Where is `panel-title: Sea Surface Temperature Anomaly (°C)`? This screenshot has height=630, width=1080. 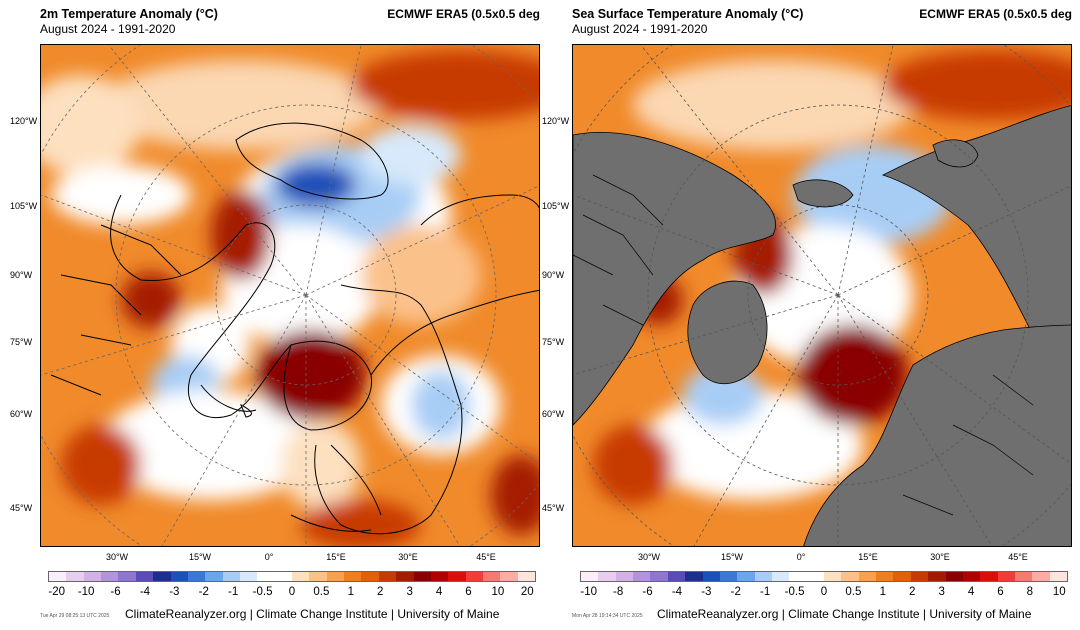 panel-title: Sea Surface Temperature Anomaly (°C) is located at coordinates (688, 14).